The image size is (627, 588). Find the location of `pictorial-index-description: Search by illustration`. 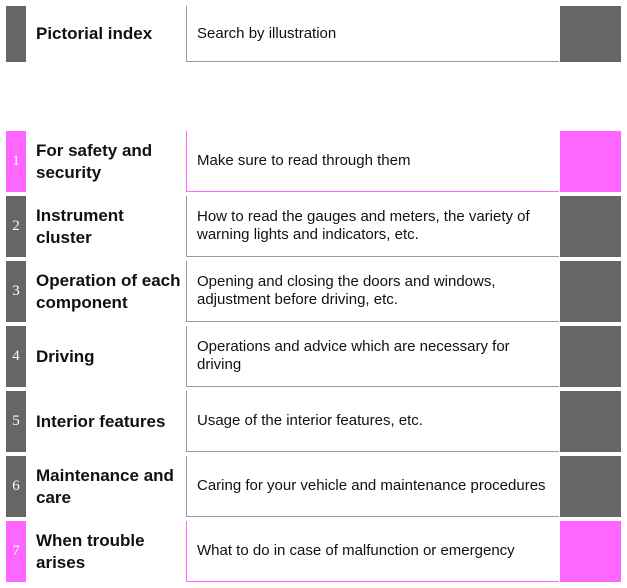

pictorial-index-description: Search by illustration is located at coordinates (372, 34).